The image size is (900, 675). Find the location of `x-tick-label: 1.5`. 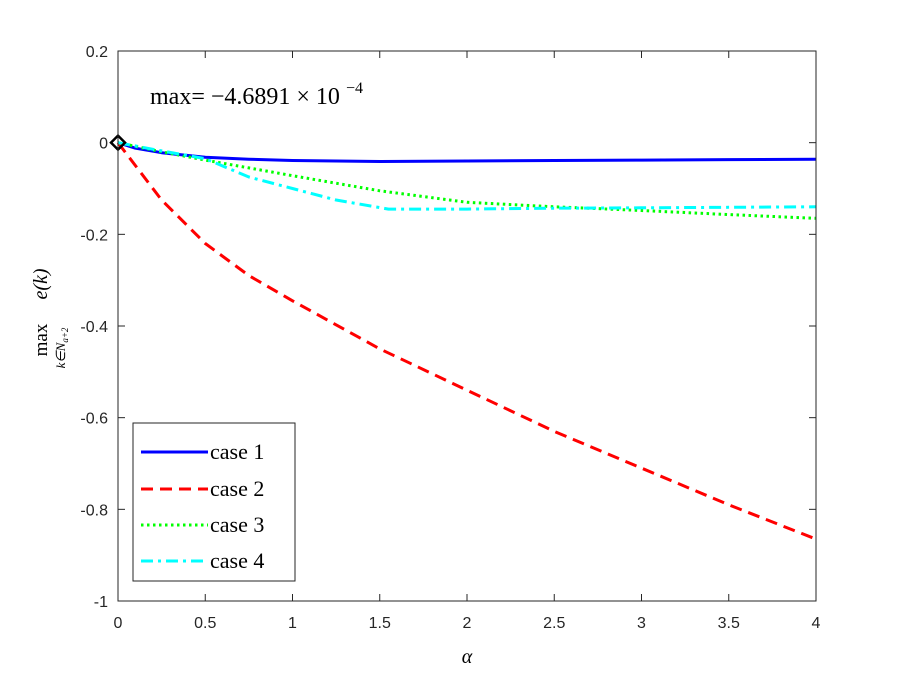

x-tick-label: 1.5 is located at coordinates (380, 623).